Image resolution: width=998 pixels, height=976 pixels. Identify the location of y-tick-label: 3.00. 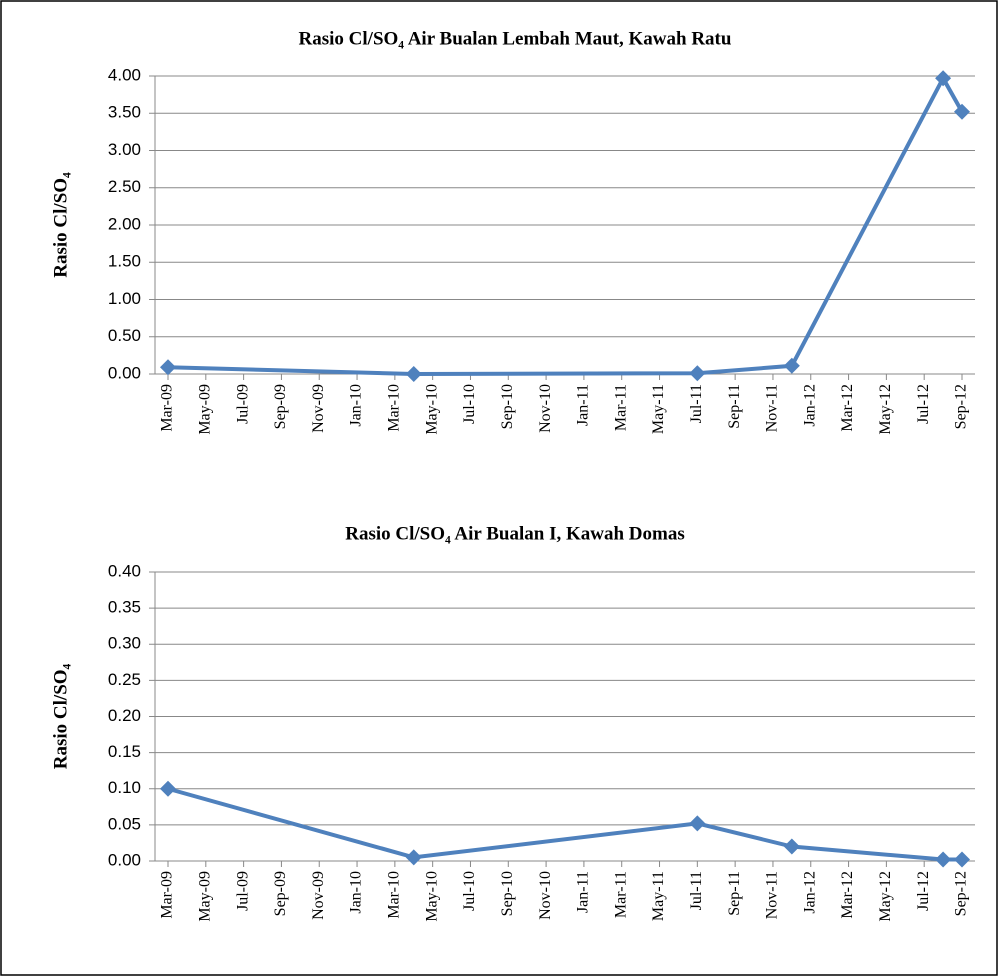
(124, 149).